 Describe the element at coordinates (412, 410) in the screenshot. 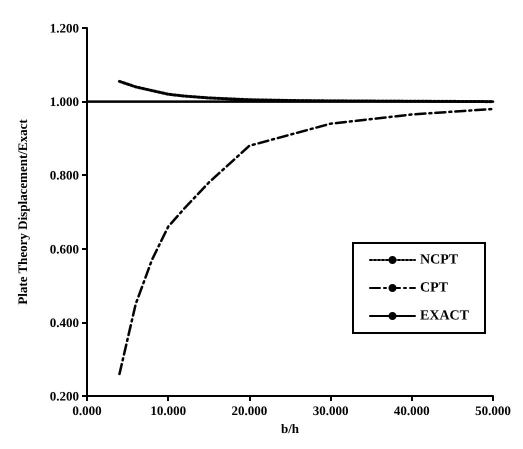

I see `x-tick-label: 40.000` at that location.